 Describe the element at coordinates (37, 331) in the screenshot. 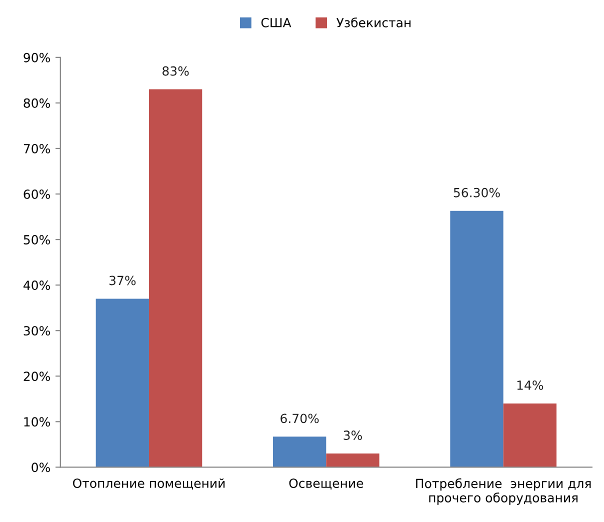

I see `y-tick-label: 30%` at that location.